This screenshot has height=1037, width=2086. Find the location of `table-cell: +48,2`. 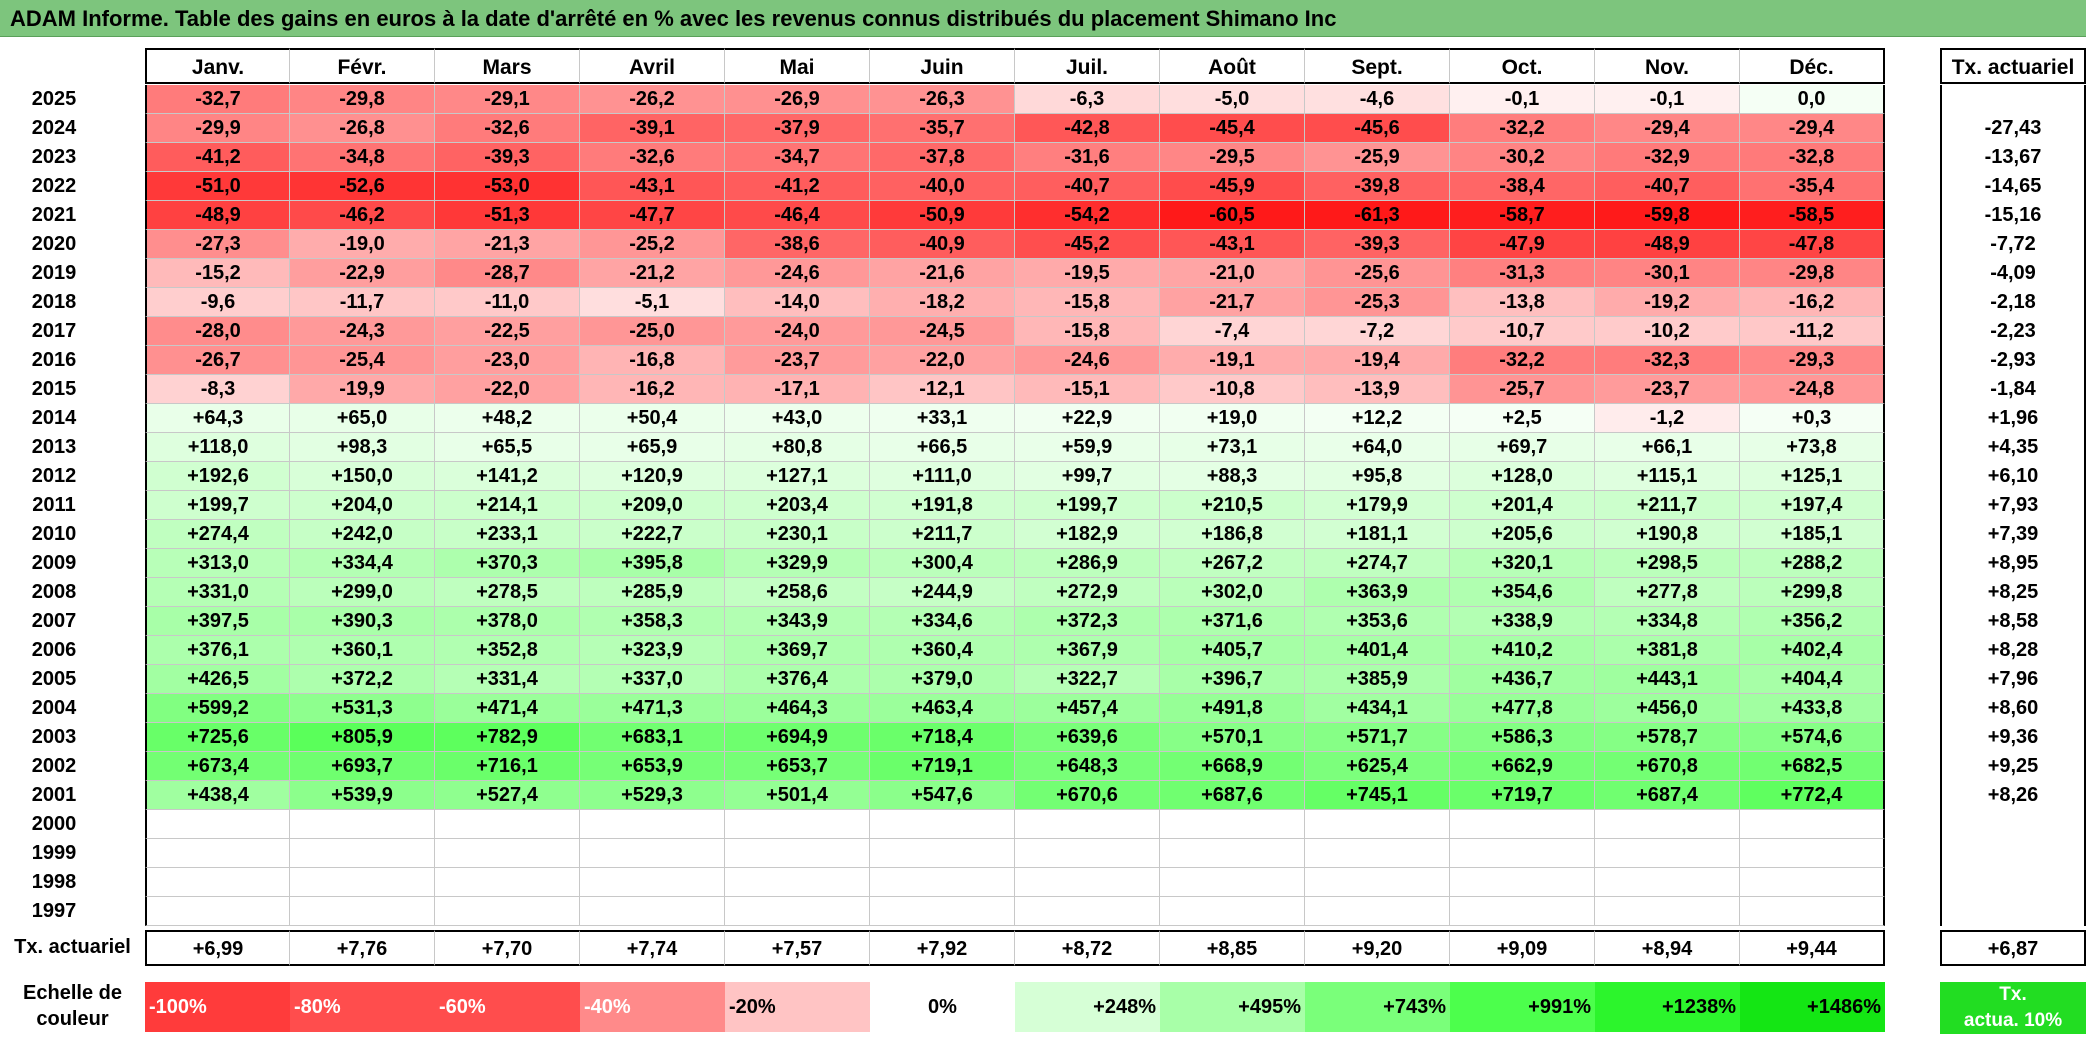

table-cell: +48,2 is located at coordinates (507, 418).